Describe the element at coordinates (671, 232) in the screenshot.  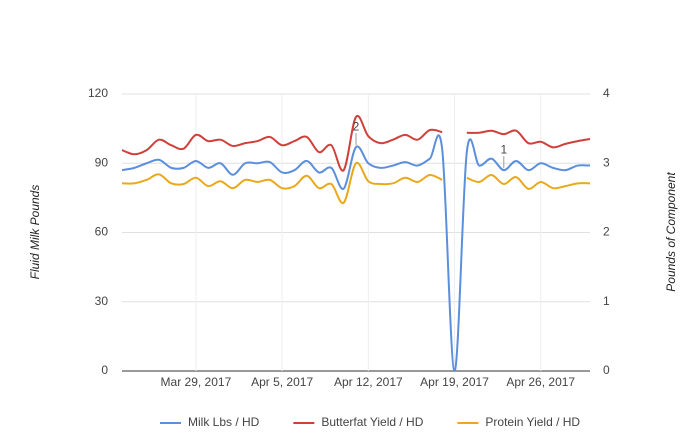
I see `y2-axis-title: Pounds of Component` at that location.